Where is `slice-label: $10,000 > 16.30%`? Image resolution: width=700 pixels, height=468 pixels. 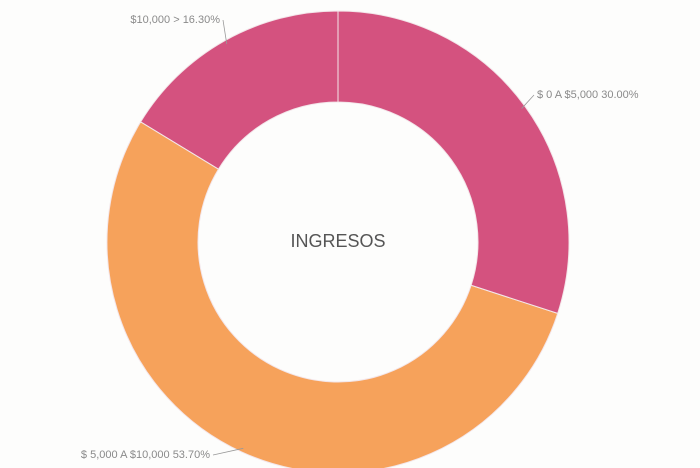
slice-label: $10,000 > 16.30% is located at coordinates (175, 20).